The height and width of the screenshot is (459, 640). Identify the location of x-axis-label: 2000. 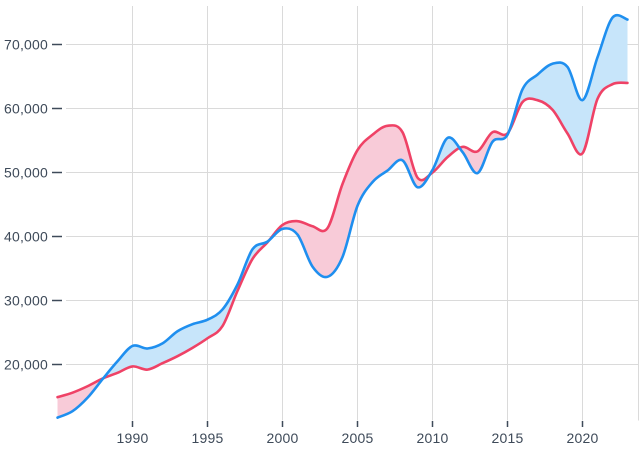
(283, 438).